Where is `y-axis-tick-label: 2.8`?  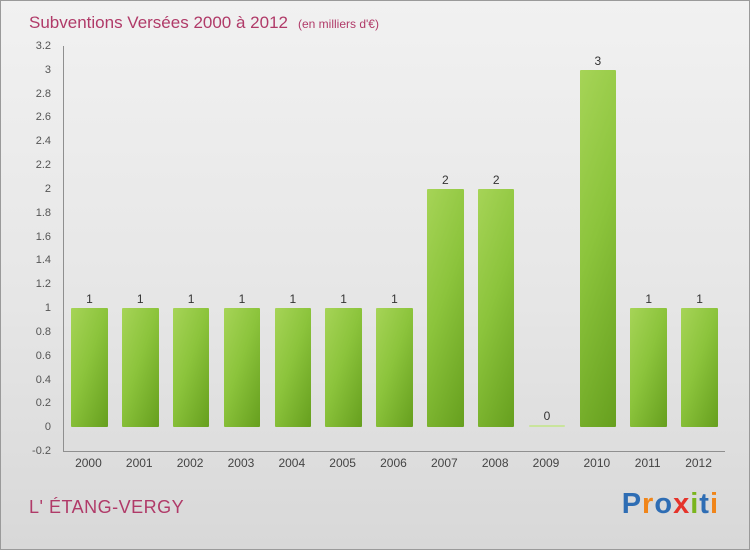 y-axis-tick-label: 2.8 is located at coordinates (43, 93).